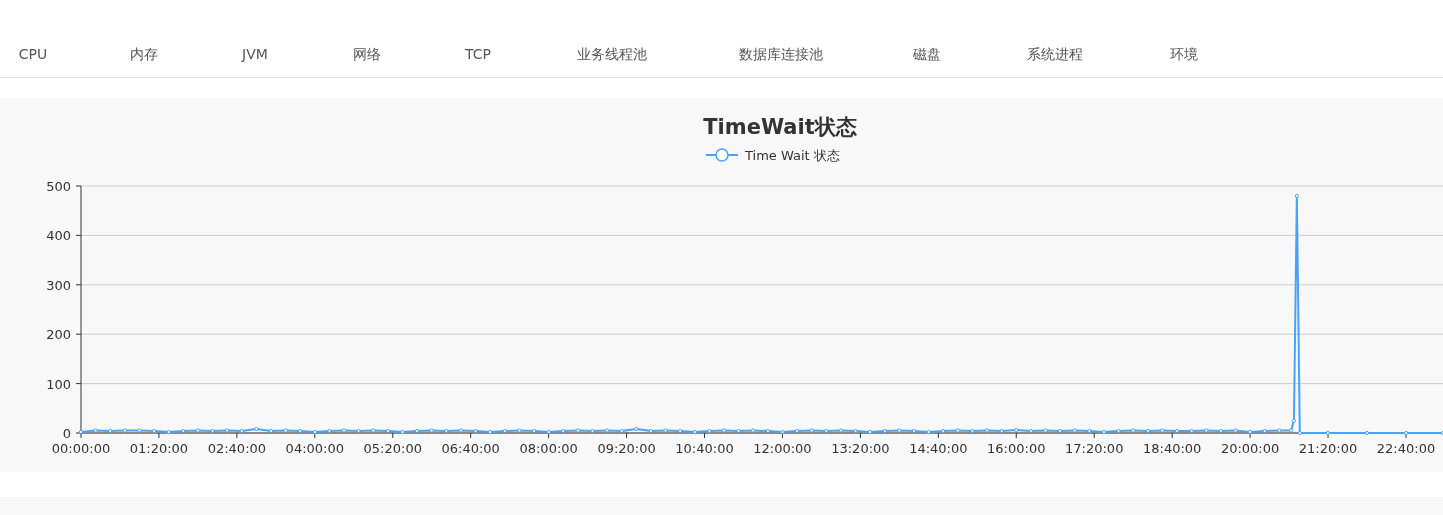 The height and width of the screenshot is (515, 1443). Describe the element at coordinates (470, 448) in the screenshot. I see `x-tick-label: 06:40:00` at that location.